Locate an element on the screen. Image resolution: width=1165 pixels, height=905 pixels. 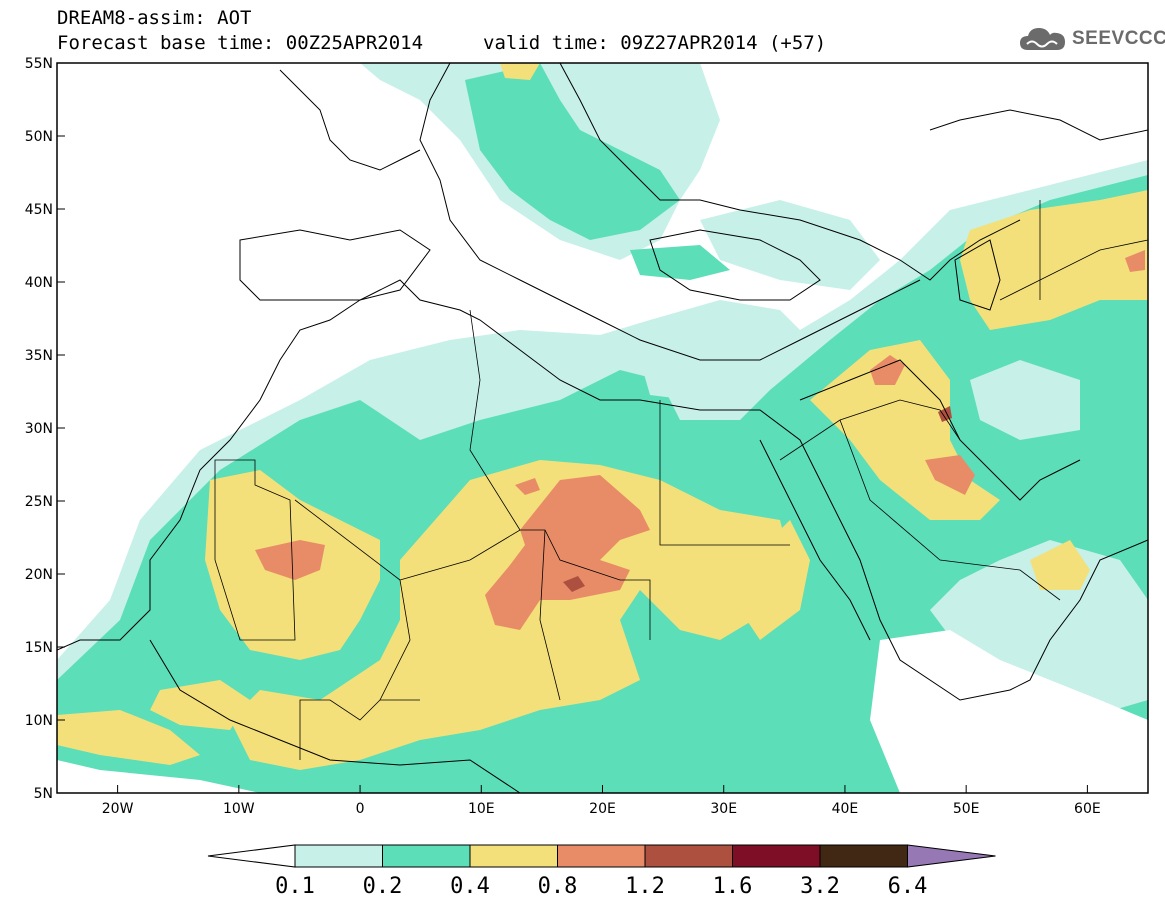
colorbar-label: 6.4 is located at coordinates (908, 886).